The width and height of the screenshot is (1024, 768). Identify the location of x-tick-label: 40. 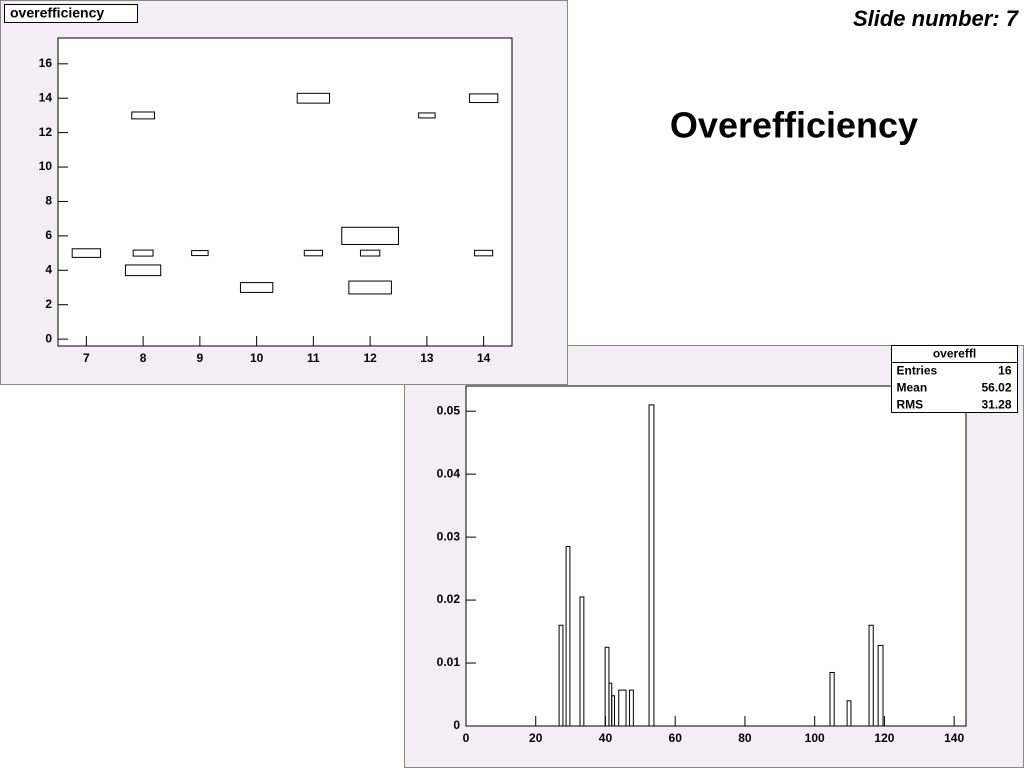
(606, 738).